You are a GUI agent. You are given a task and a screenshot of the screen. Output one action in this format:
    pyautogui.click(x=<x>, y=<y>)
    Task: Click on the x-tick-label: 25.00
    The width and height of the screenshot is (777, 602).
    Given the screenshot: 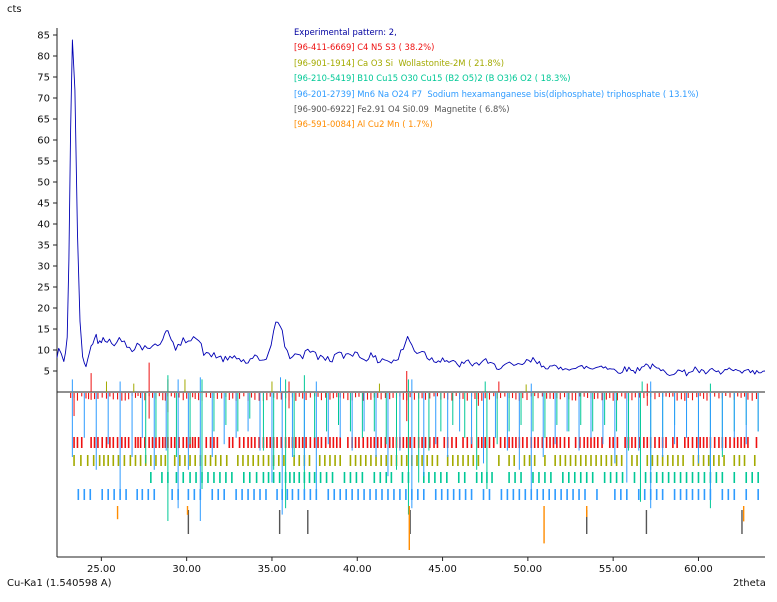 What is the action you would take?
    pyautogui.click(x=101, y=569)
    